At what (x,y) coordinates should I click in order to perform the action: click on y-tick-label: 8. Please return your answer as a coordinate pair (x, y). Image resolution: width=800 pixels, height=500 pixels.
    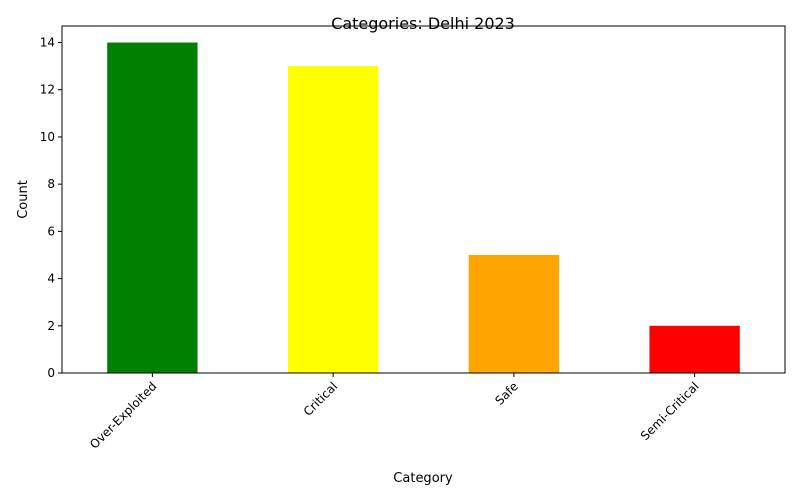
    Looking at the image, I should click on (51, 184).